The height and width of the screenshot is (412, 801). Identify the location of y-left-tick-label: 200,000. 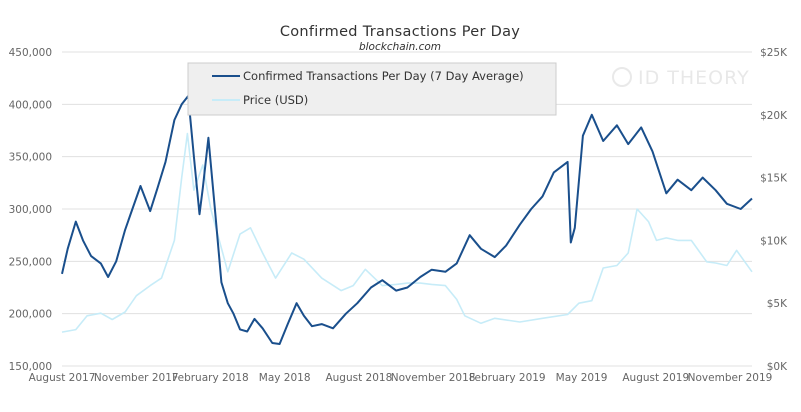
(30, 315).